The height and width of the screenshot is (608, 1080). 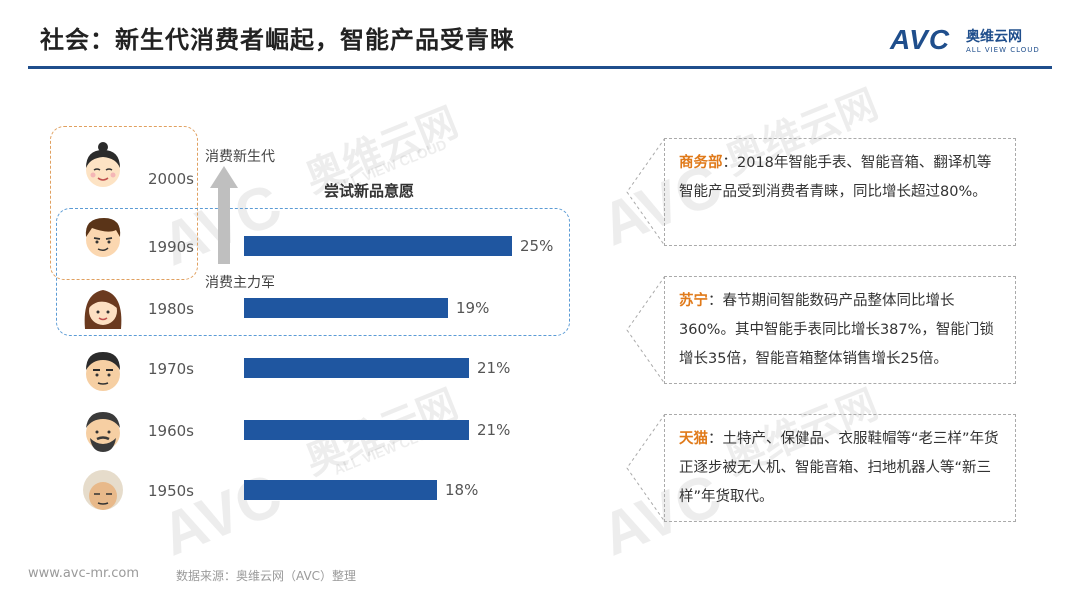 I want to click on watermark: AVC, so click(x=221, y=514).